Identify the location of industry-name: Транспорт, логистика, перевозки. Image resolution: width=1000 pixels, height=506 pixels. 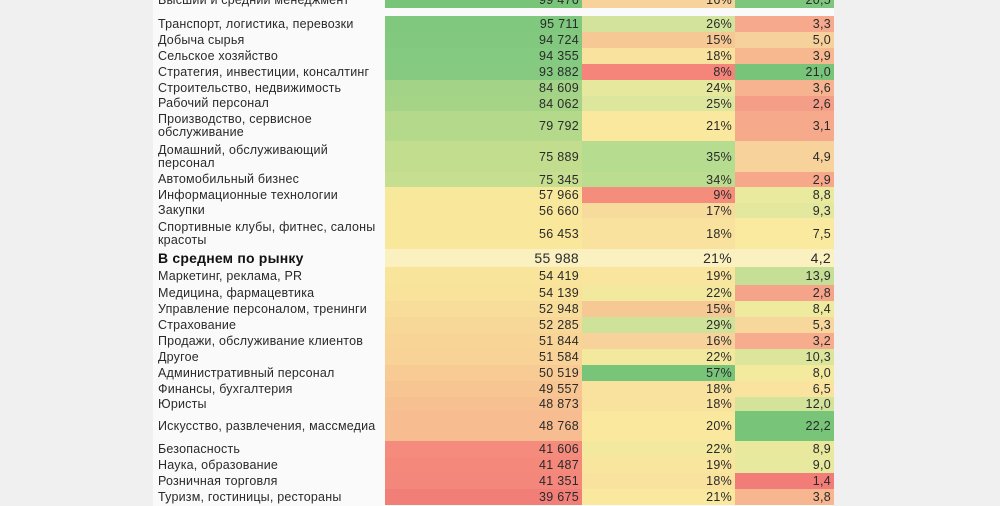
(269, 24).